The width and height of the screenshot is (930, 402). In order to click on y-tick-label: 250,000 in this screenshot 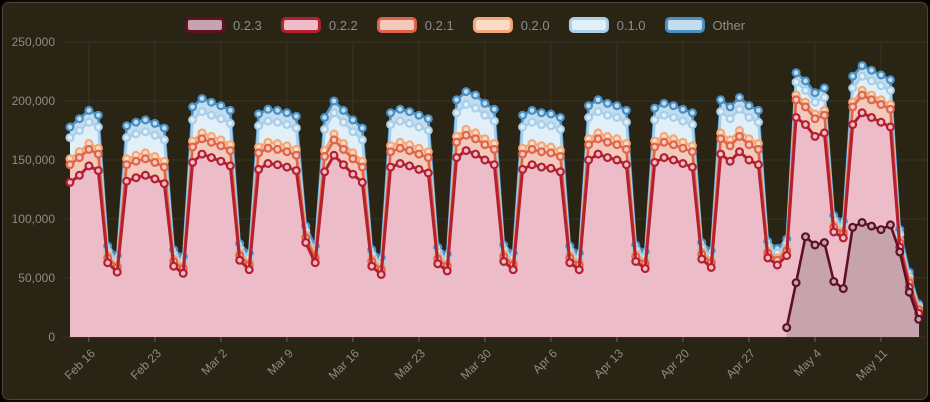, I will do `click(34, 42)`.